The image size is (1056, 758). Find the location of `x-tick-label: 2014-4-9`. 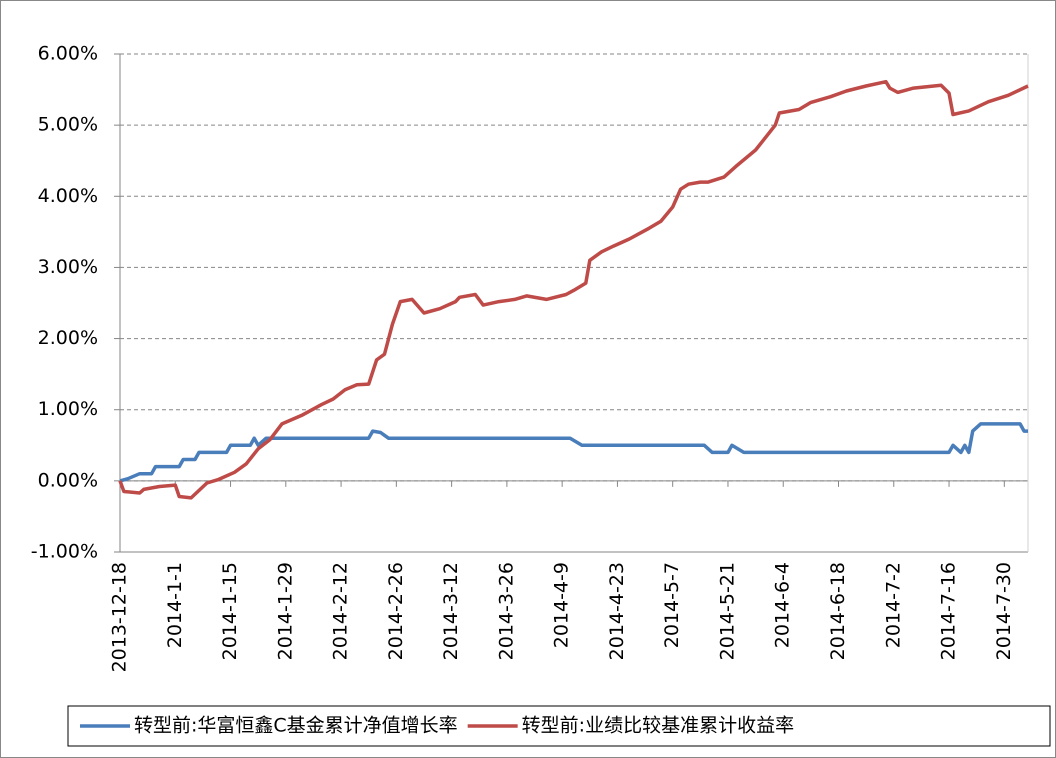

x-tick-label: 2014-4-9 is located at coordinates (562, 605).